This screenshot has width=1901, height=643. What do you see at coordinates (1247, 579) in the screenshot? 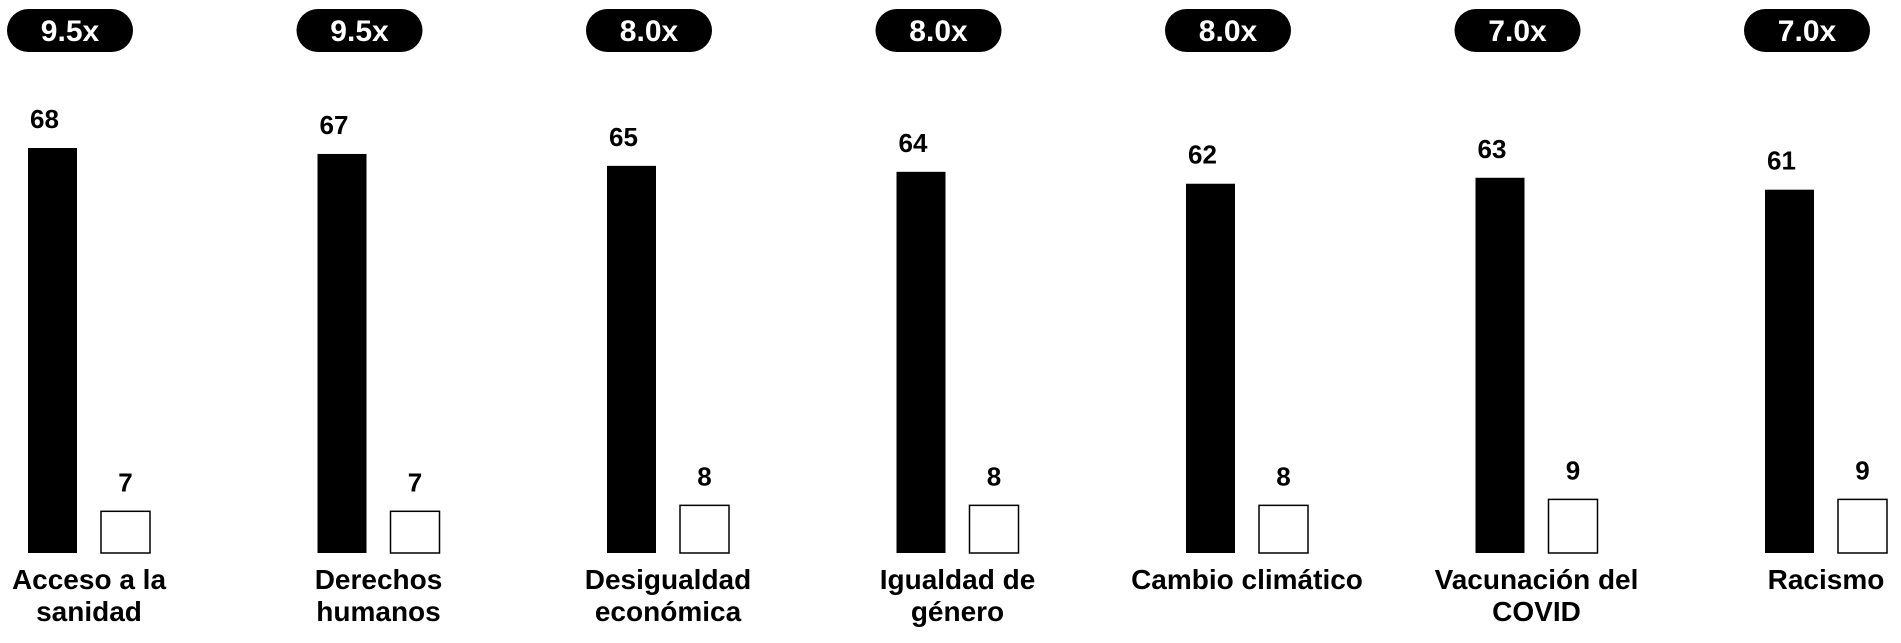
I see `category-label: Cambio climático` at bounding box center [1247, 579].